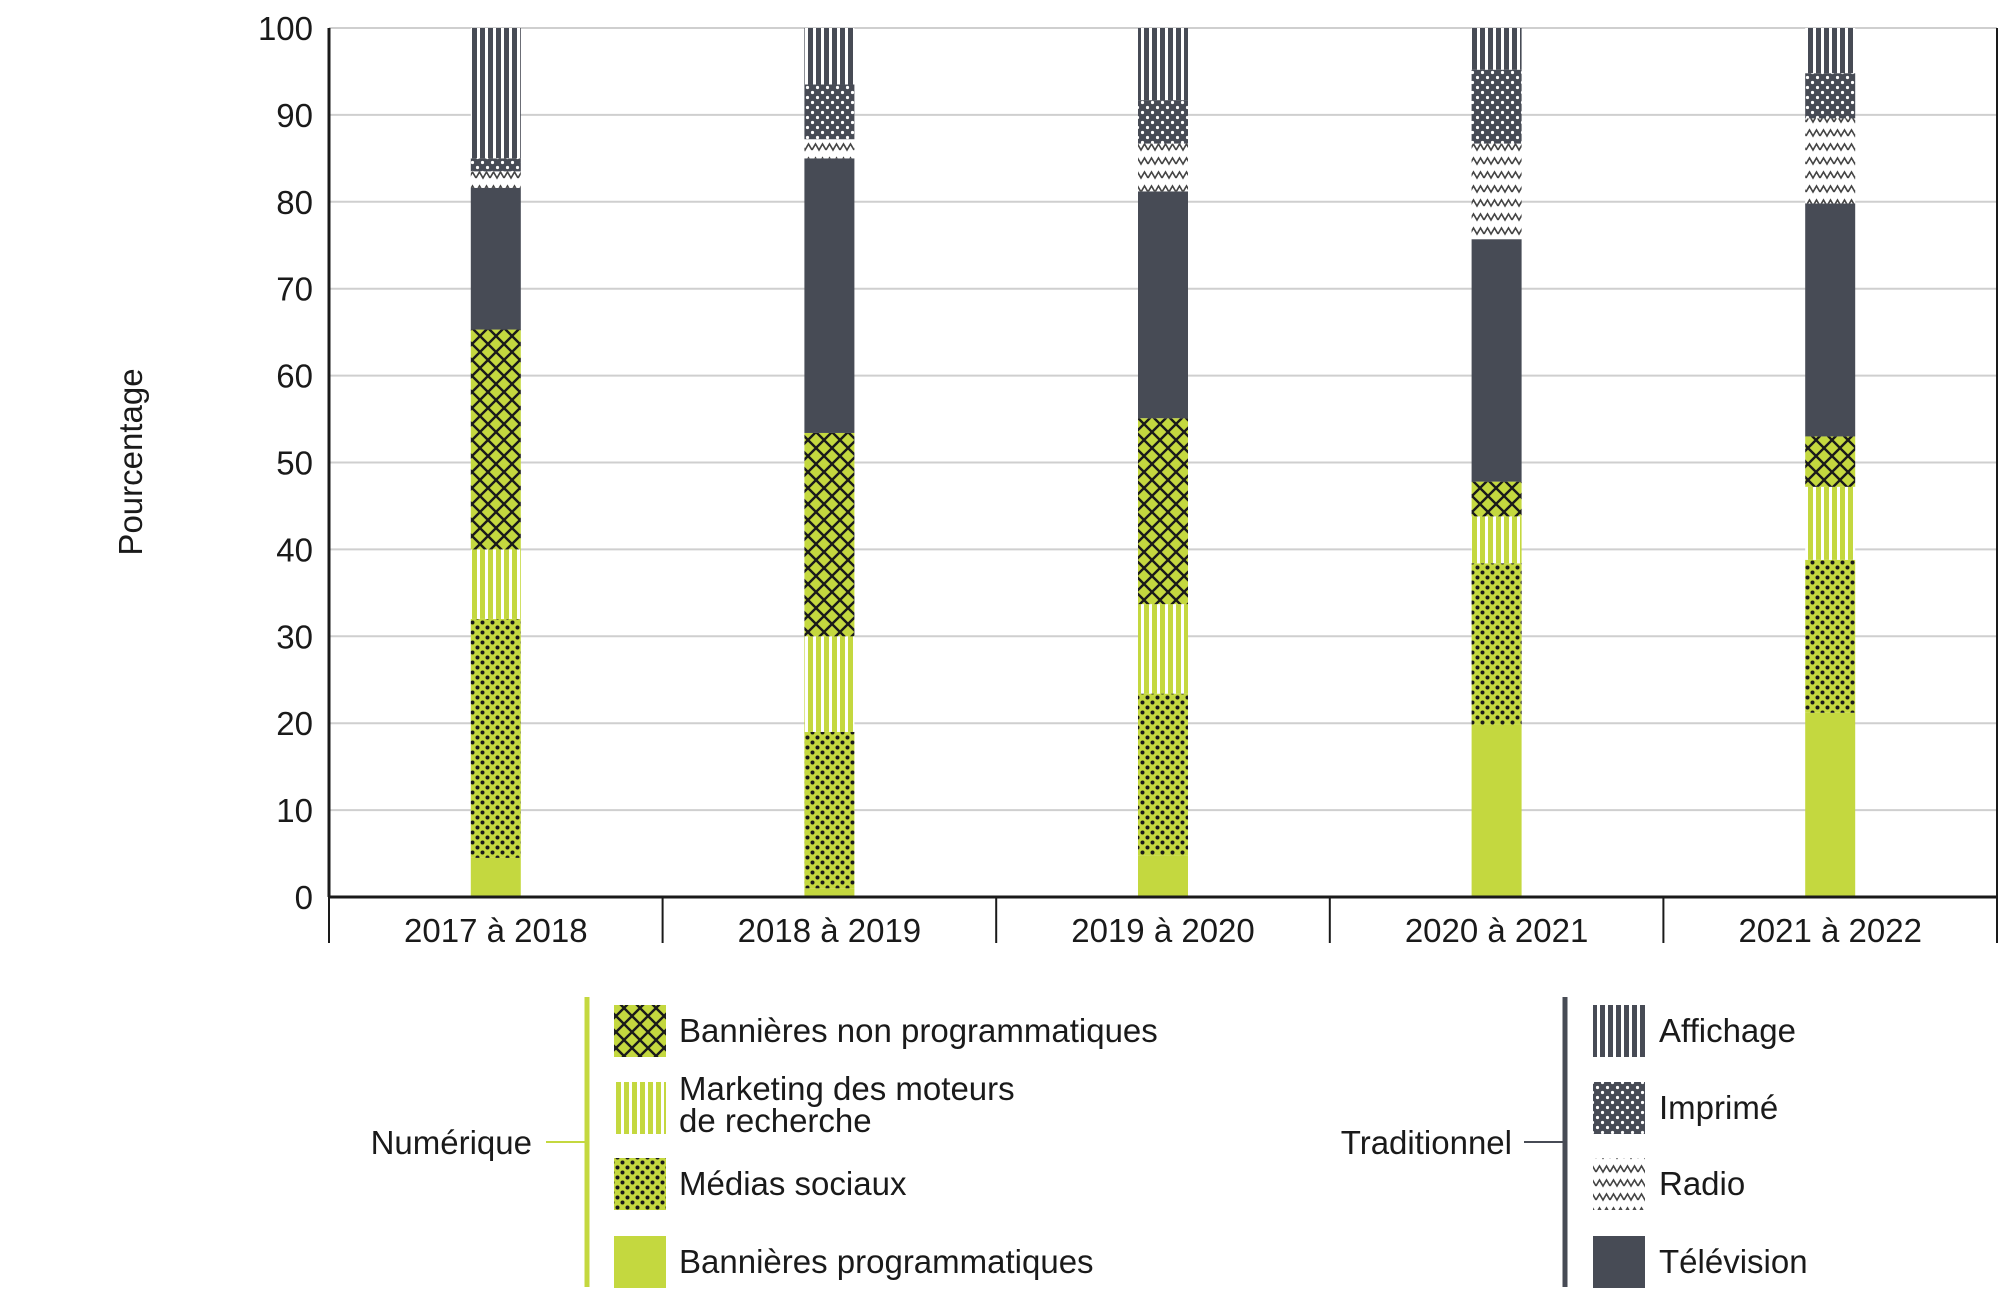 Image resolution: width=2000 pixels, height=1313 pixels. Describe the element at coordinates (640, 1184) in the screenshot. I see `legend-swatch-medias-sociaux` at that location.